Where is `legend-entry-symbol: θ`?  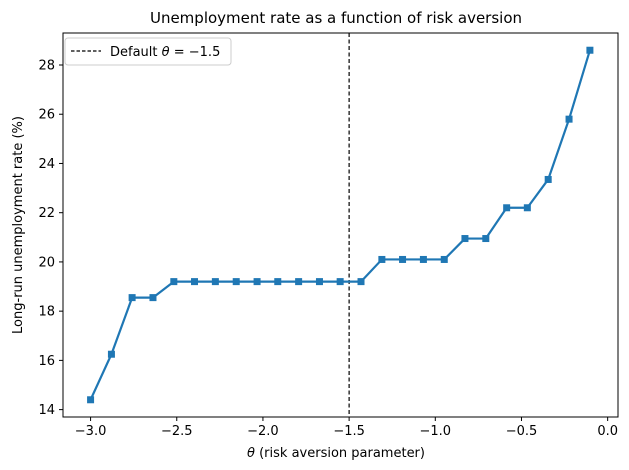
legend-entry-symbol: θ is located at coordinates (166, 52).